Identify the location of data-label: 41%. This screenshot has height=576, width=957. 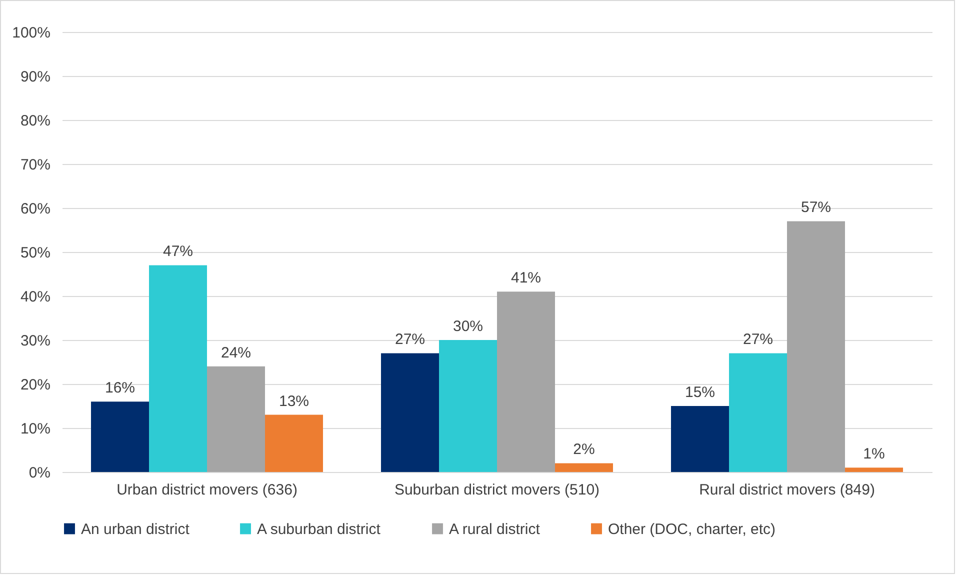
(526, 278).